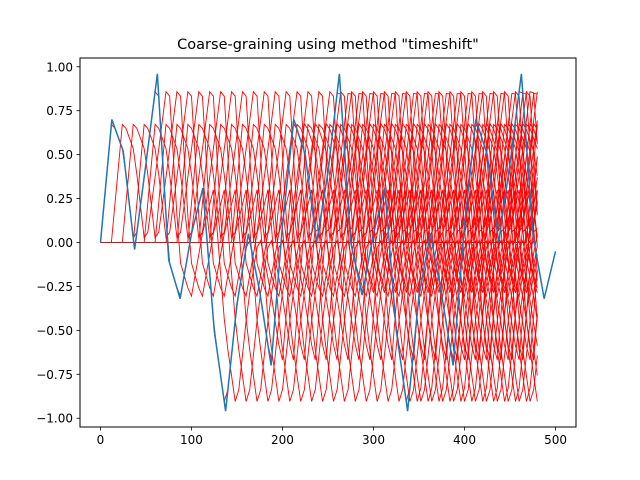  I want to click on chart-title: Coarse-graining using method "timeshift", so click(328, 45).